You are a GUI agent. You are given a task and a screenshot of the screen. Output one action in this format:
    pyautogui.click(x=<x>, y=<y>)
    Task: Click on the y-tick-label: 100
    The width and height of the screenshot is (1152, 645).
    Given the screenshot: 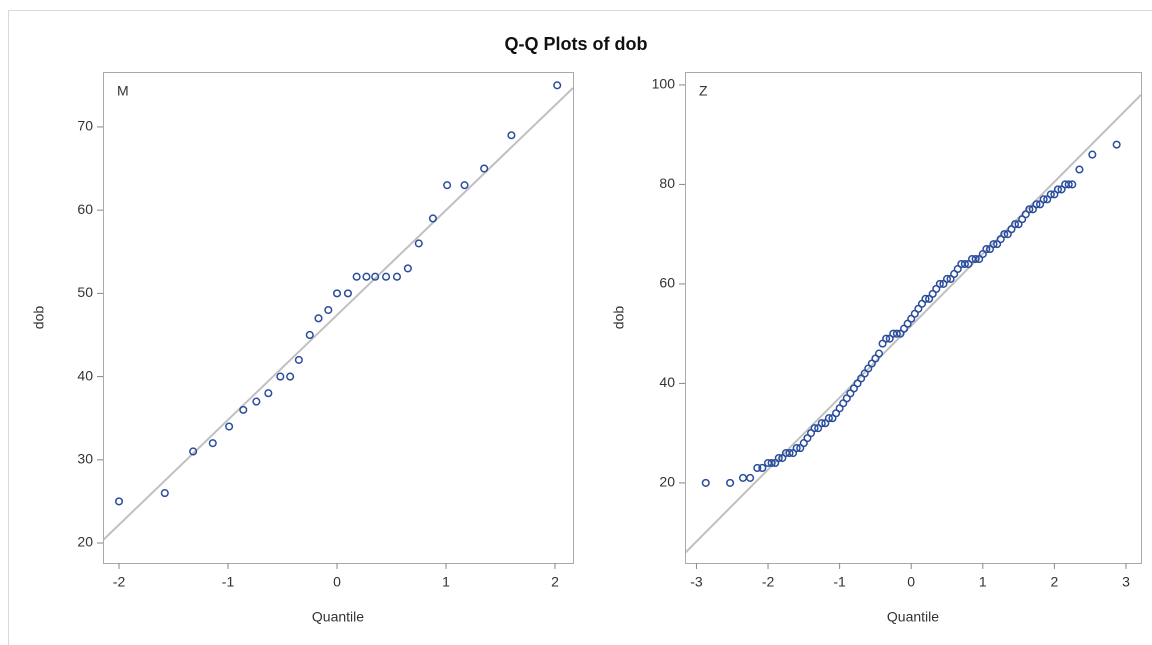 What is the action you would take?
    pyautogui.click(x=664, y=84)
    